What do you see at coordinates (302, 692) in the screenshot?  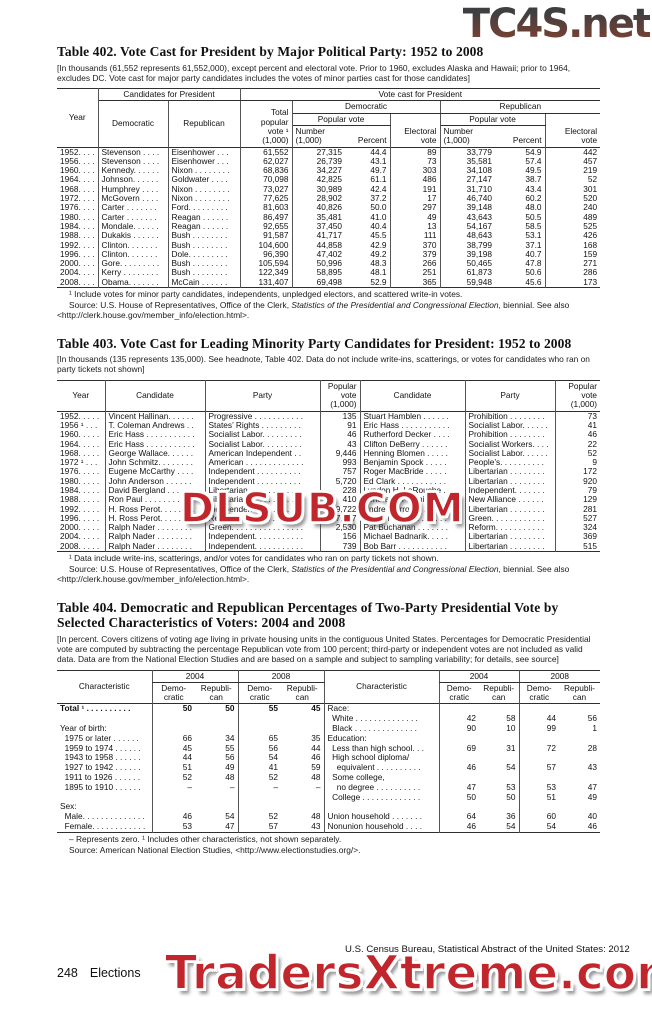 I see `col-header-republican: Republi- can` at bounding box center [302, 692].